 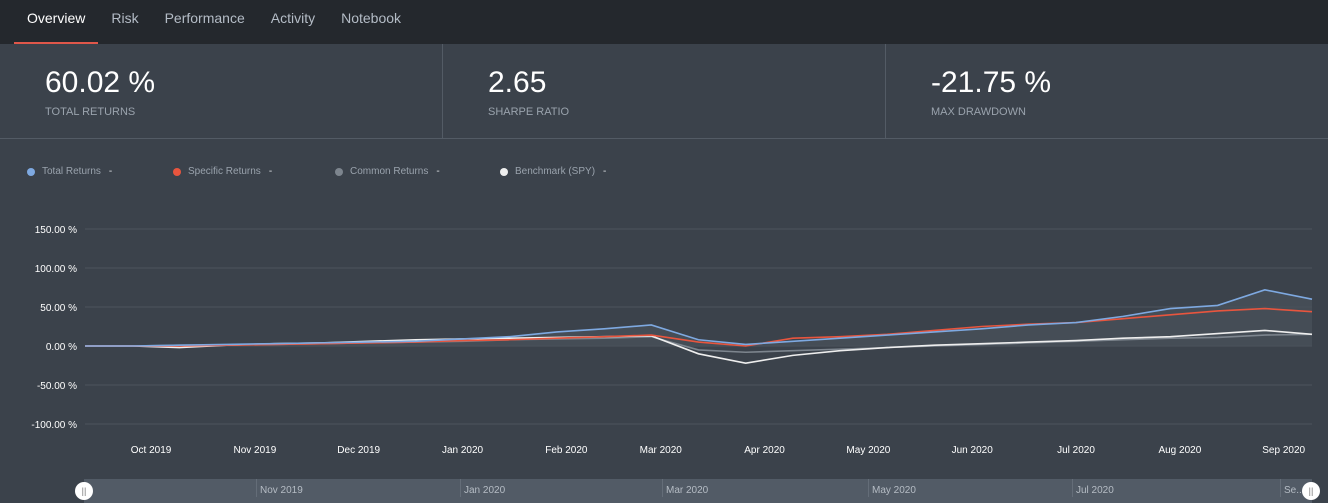 What do you see at coordinates (279, 488) in the screenshot?
I see `navigator-label: Nov 2019` at bounding box center [279, 488].